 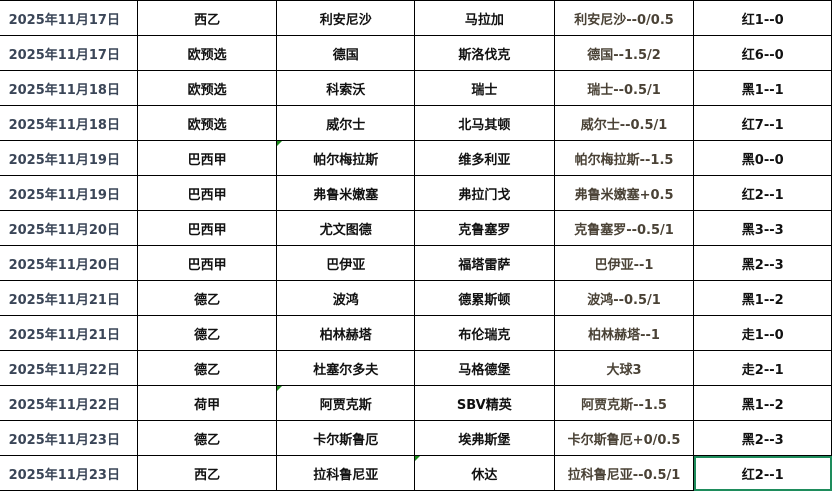 I want to click on home-team-cell: 利安尼沙, so click(x=346, y=18).